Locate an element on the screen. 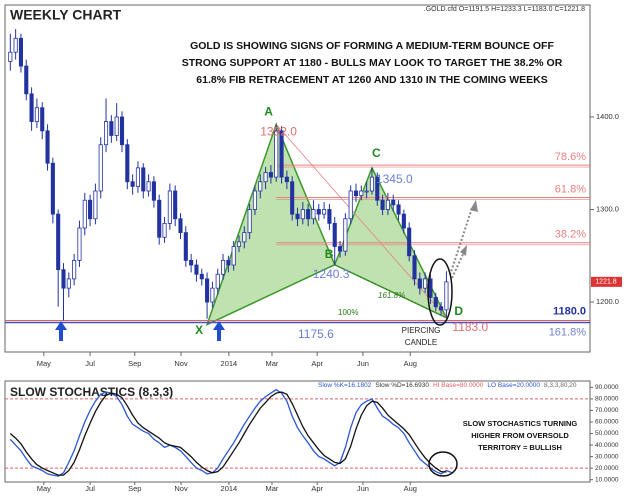  note: TERRITORY = BULLISH is located at coordinates (520, 447).